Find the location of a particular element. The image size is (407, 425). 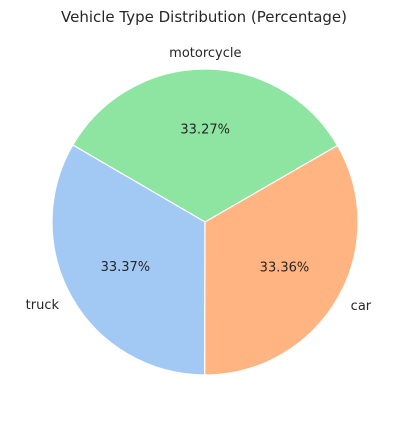

category-label-motorcycle: motorcycle is located at coordinates (205, 53).